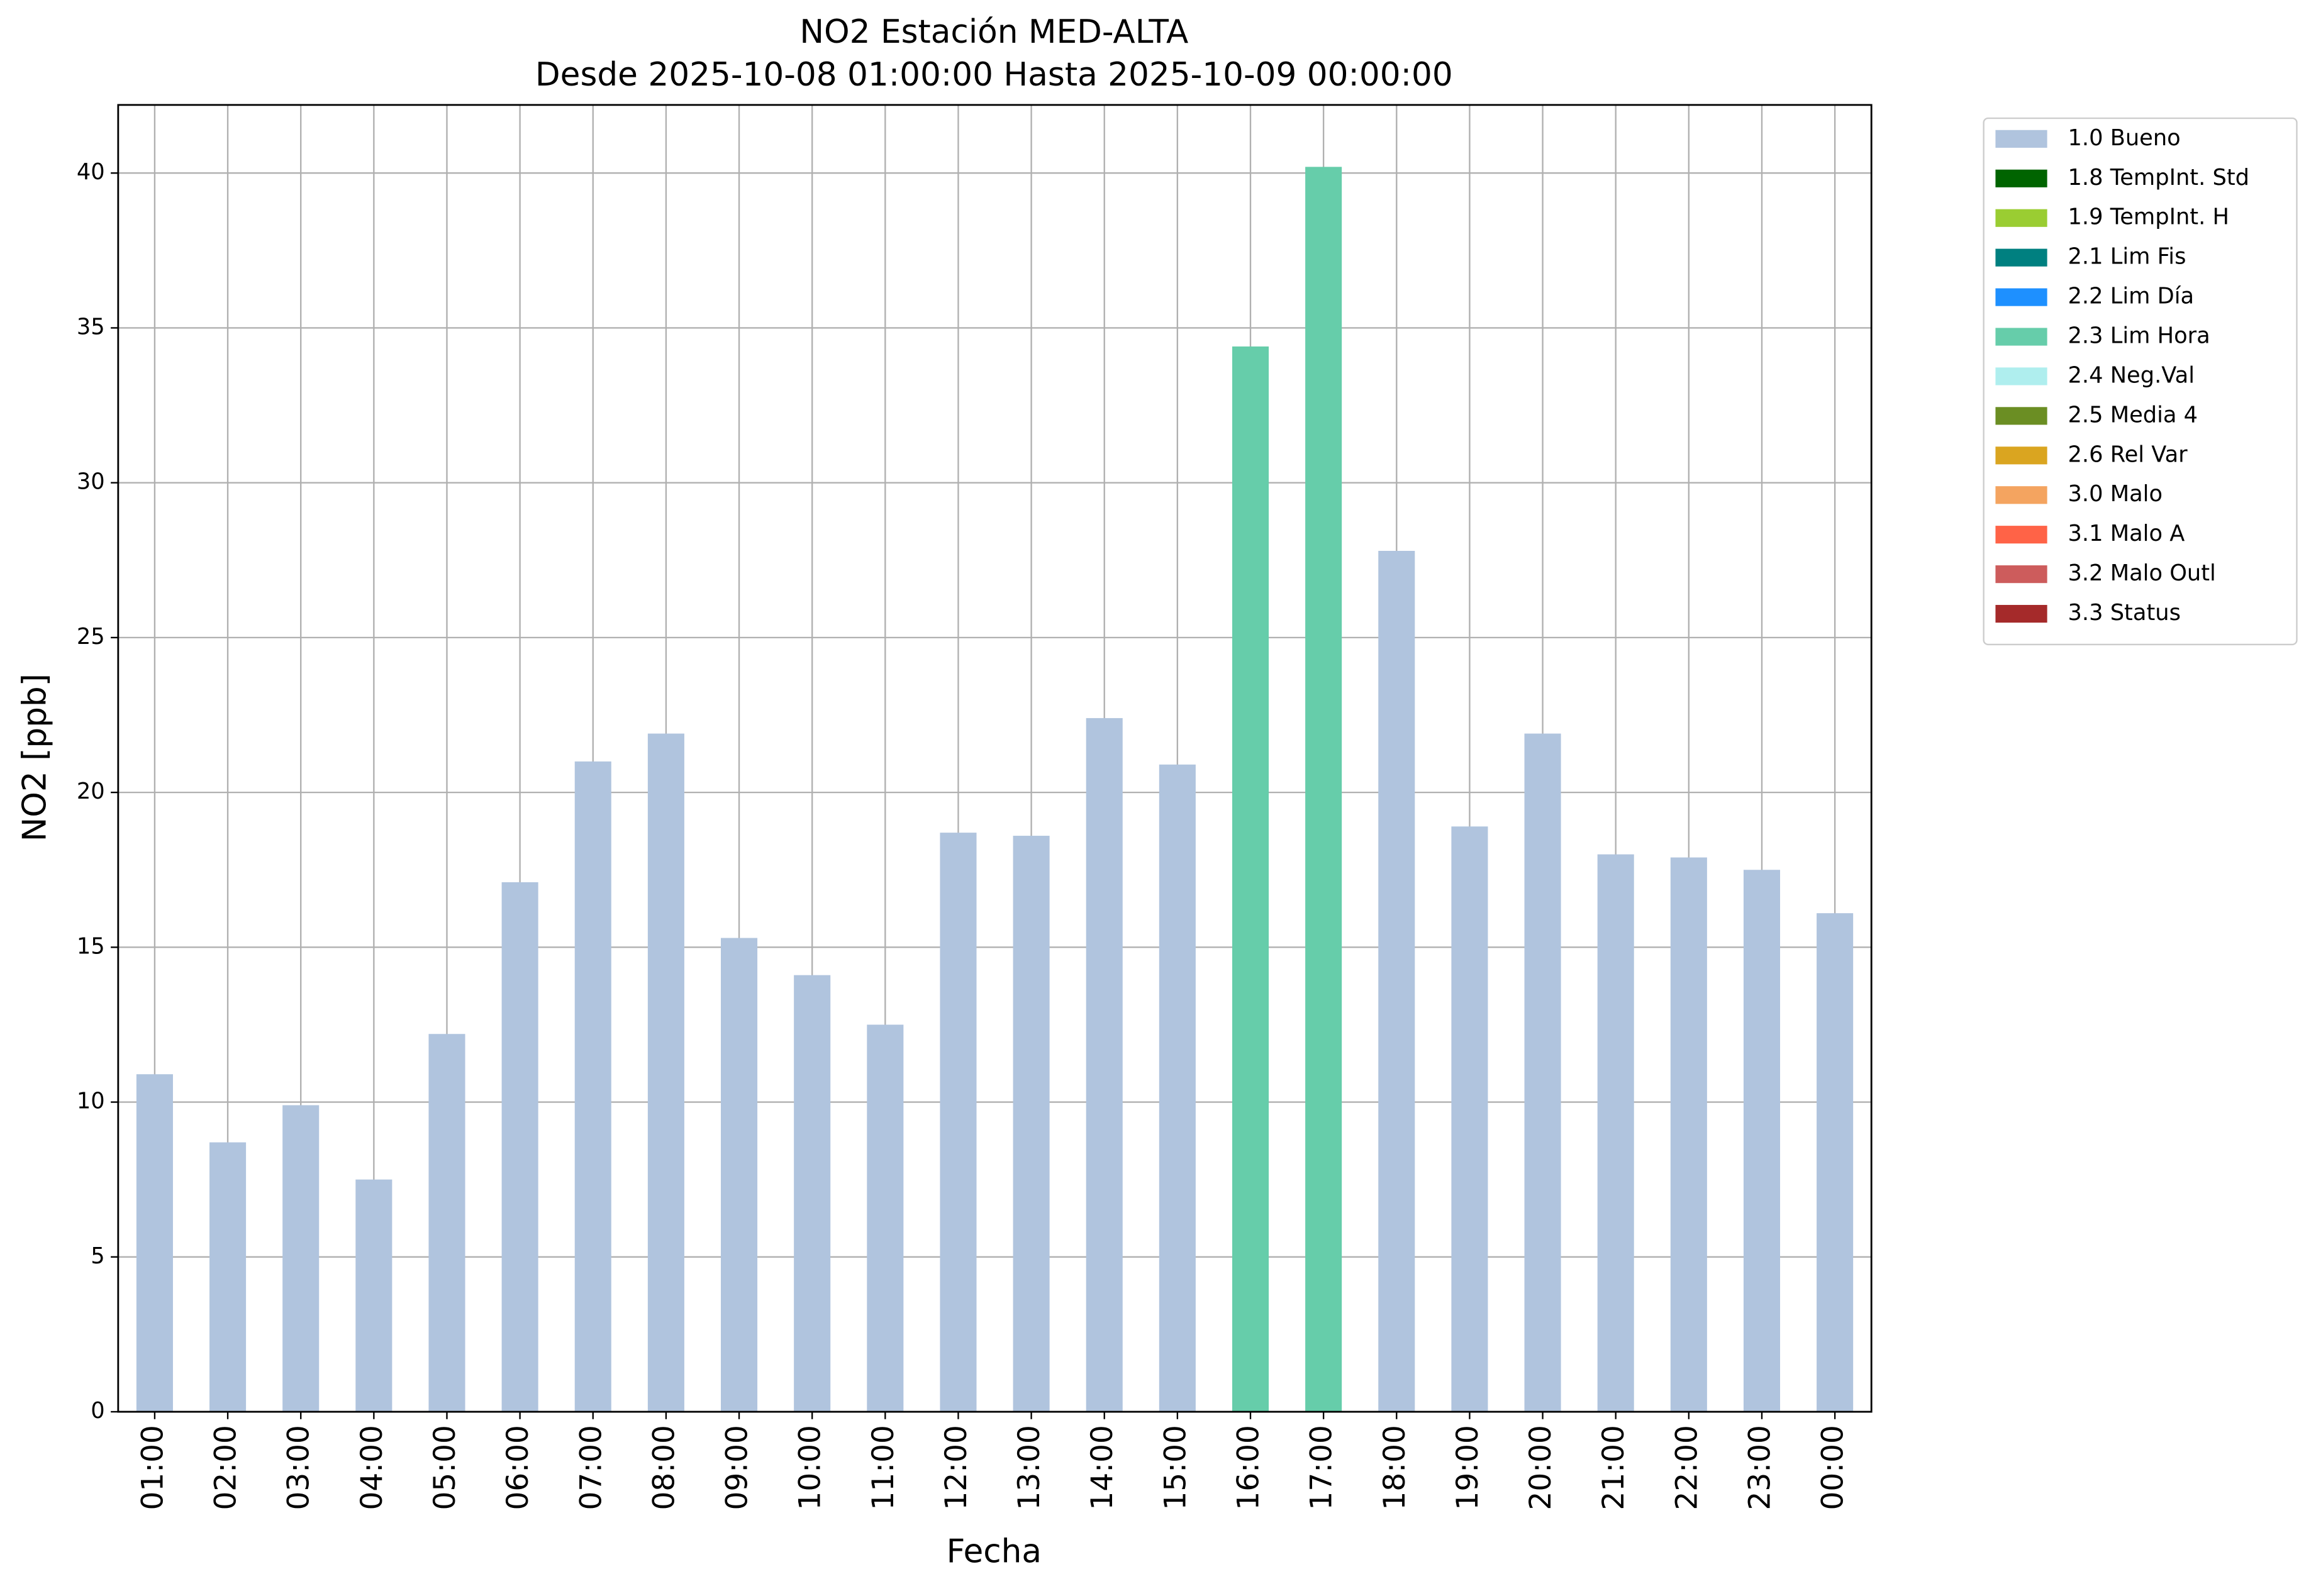  What do you see at coordinates (91, 482) in the screenshot?
I see `y-tick-label: 30` at bounding box center [91, 482].